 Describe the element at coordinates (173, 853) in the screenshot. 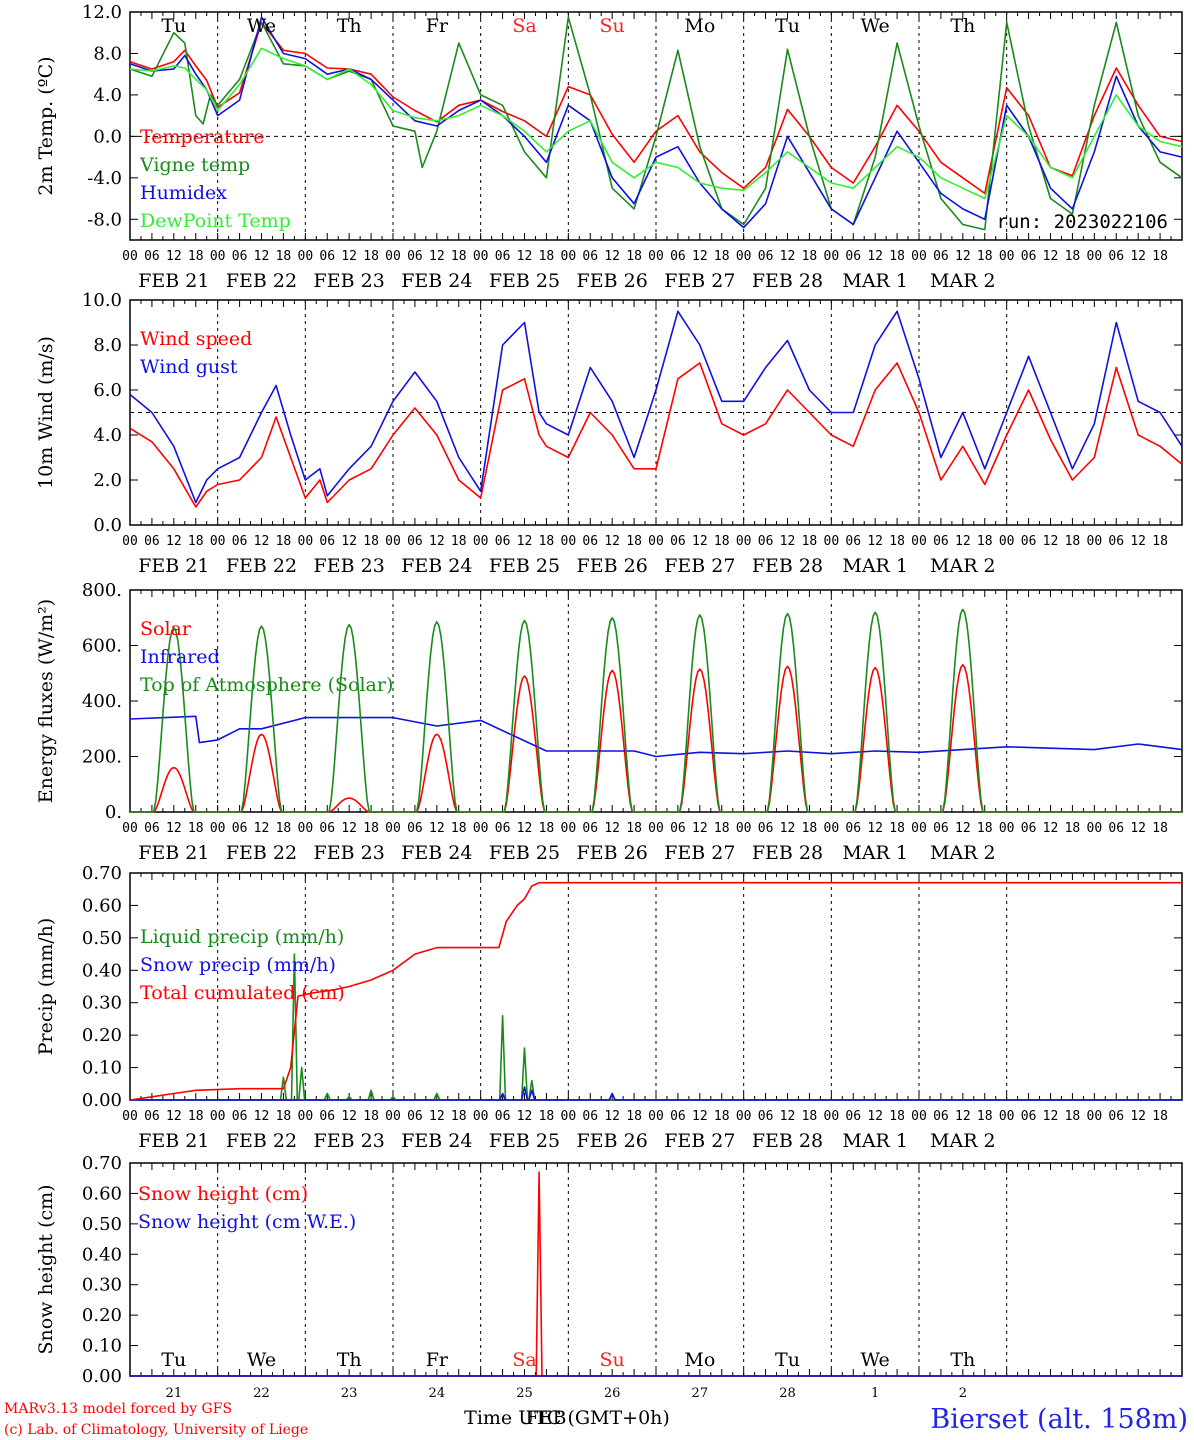

I see `date-label: FEB 21` at that location.